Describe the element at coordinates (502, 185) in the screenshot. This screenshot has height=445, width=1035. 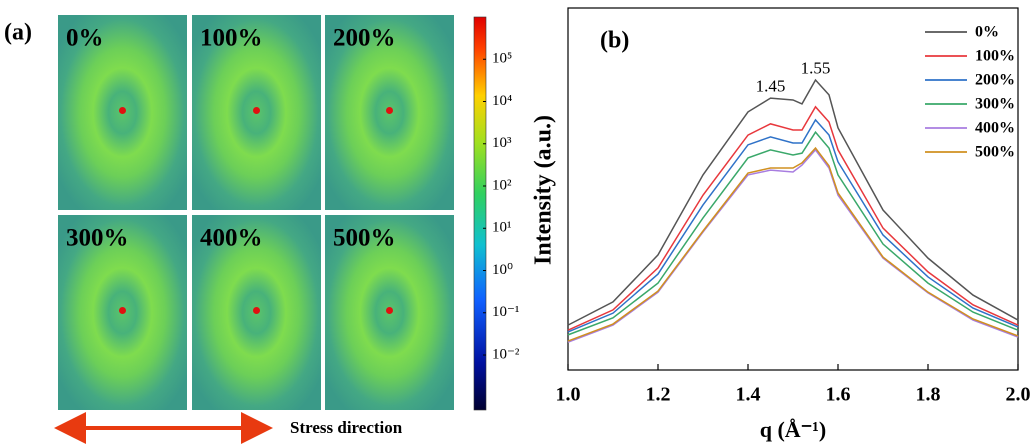
I see `colorbar-tick-label: 10²` at that location.